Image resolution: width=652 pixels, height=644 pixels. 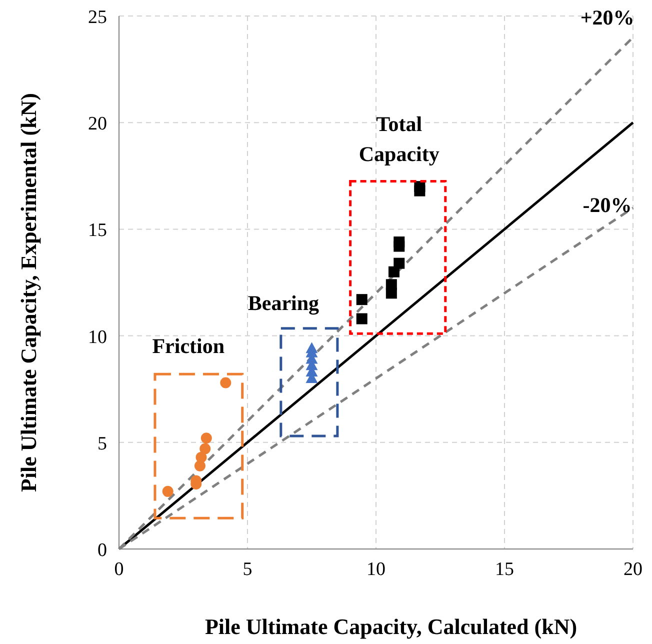 I want to click on y-tick-label: 20, so click(x=97, y=124).